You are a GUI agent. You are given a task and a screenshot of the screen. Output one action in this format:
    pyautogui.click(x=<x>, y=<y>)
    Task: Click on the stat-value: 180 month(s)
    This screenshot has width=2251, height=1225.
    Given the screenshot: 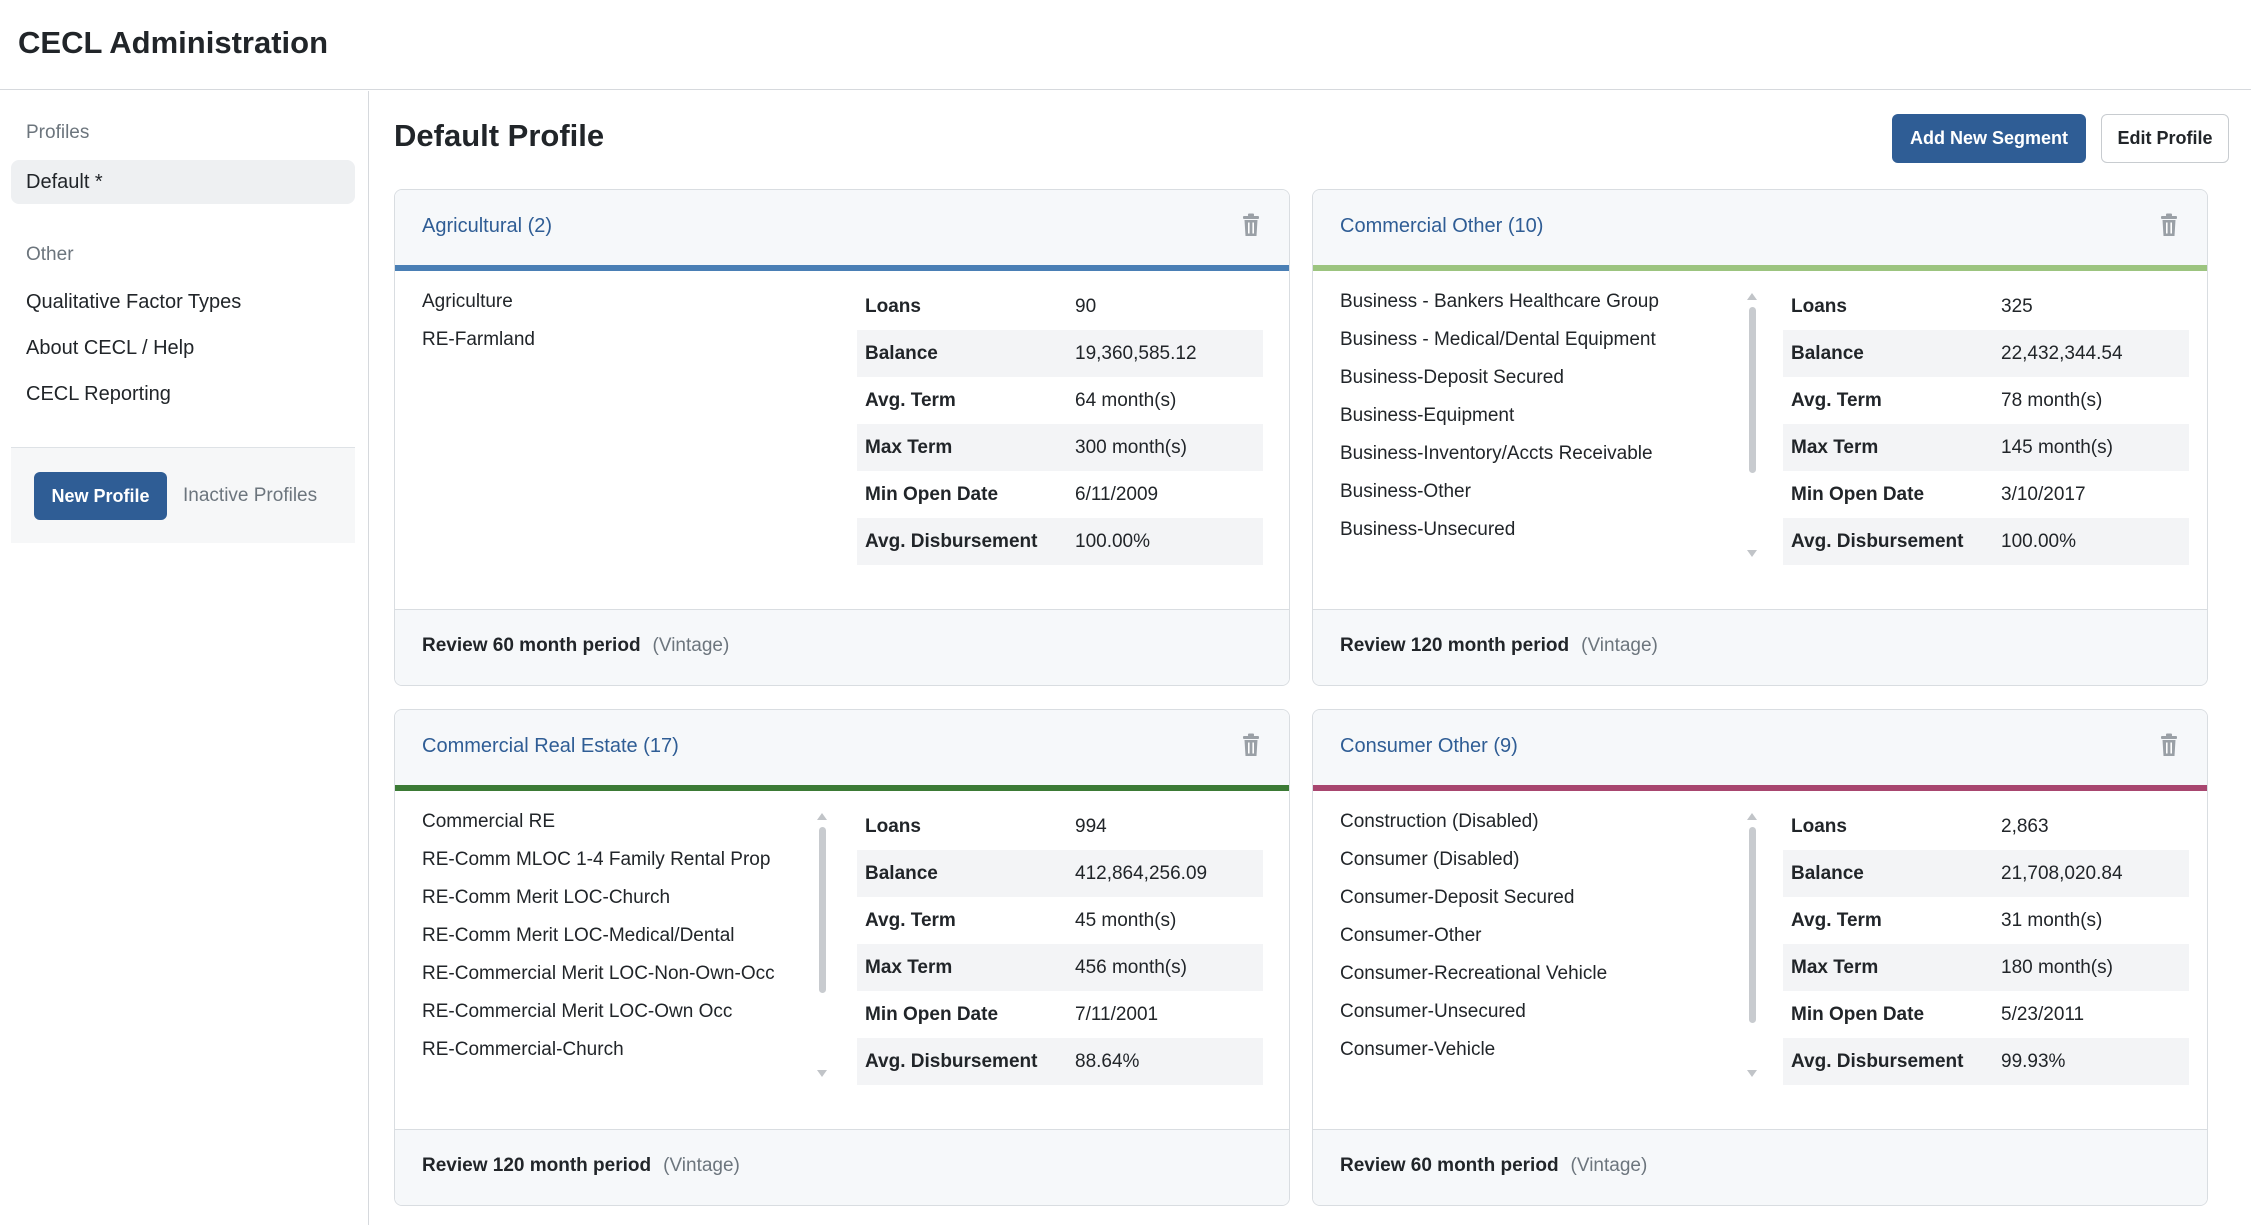 What is the action you would take?
    pyautogui.click(x=2057, y=967)
    